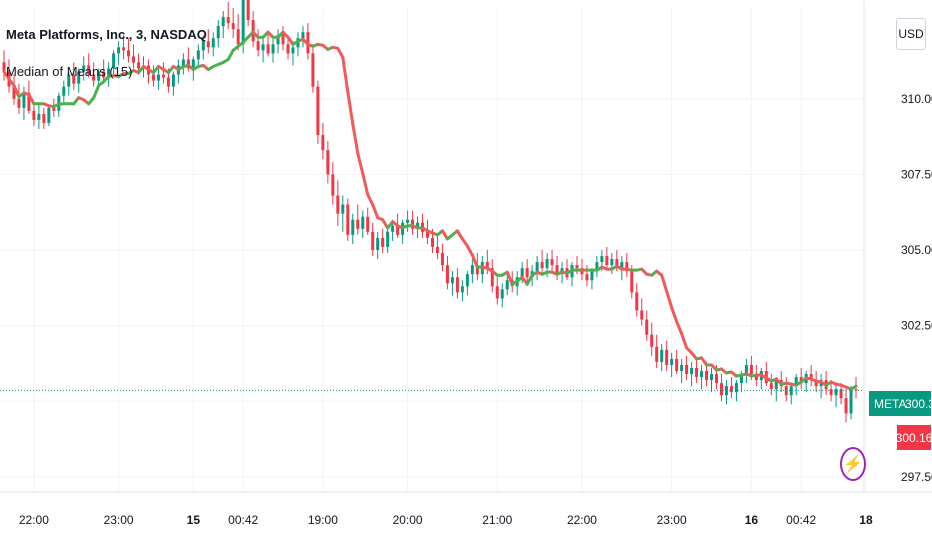 The image size is (932, 555). I want to click on y-axis: 297.50 302.50 305.00 307.50 310.00, so click(916, 288).